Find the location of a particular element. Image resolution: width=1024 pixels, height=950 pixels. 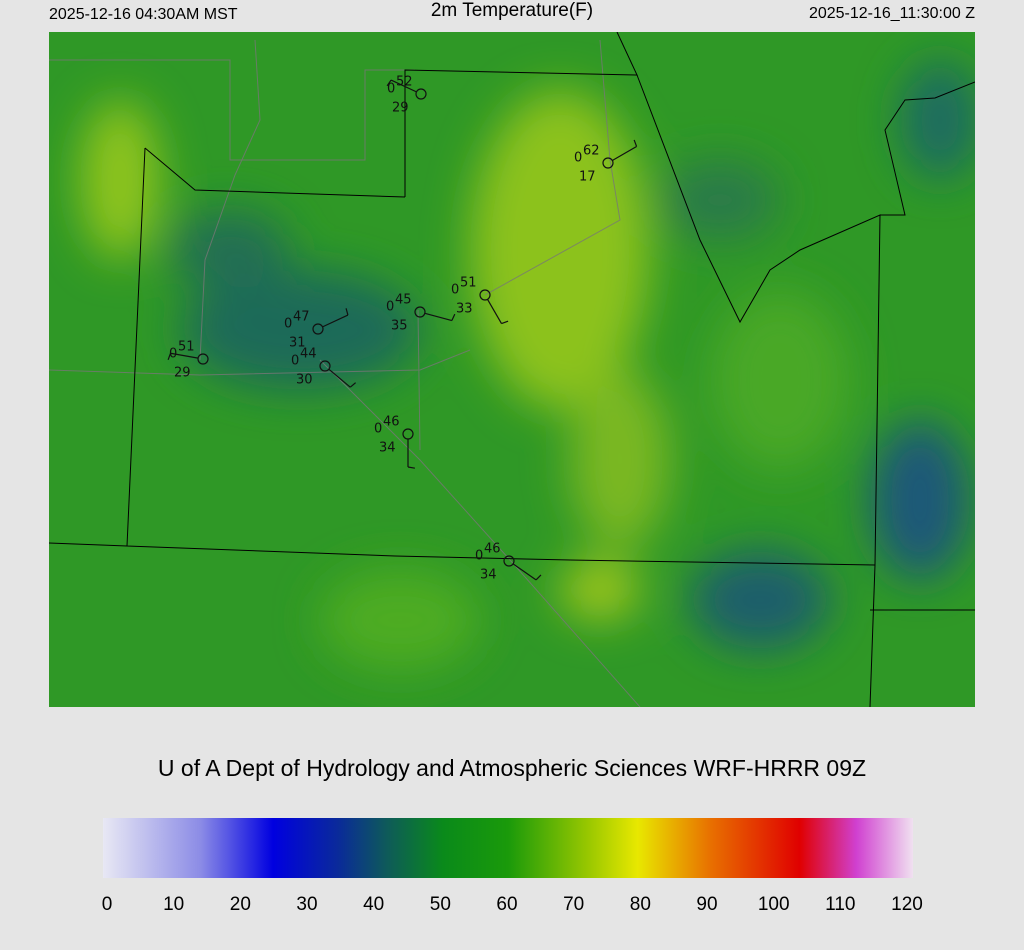

station-dewpoint: 31 is located at coordinates (297, 343).